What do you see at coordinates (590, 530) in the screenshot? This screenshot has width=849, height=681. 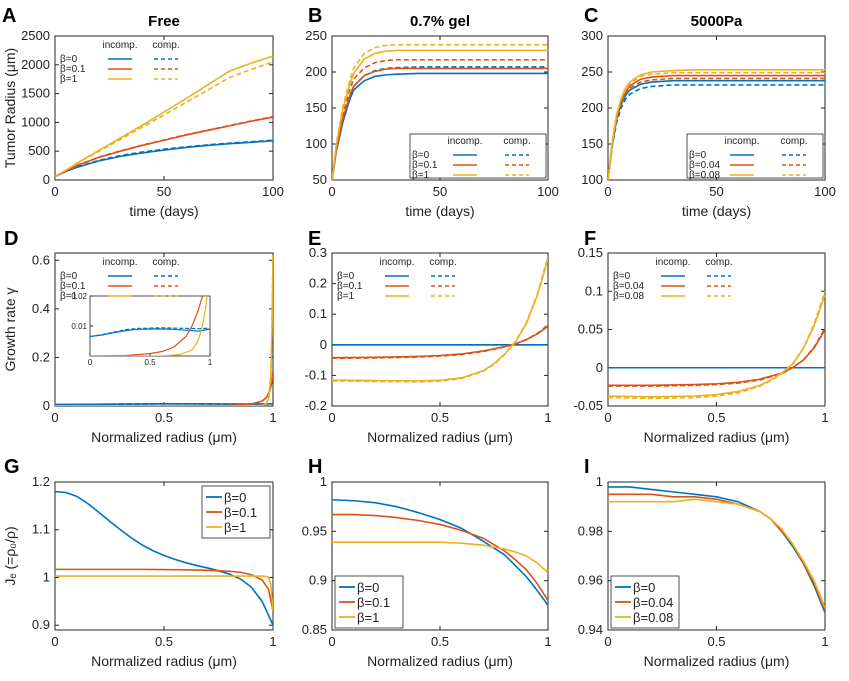 I see `y-tick-label: 0.98` at bounding box center [590, 530].